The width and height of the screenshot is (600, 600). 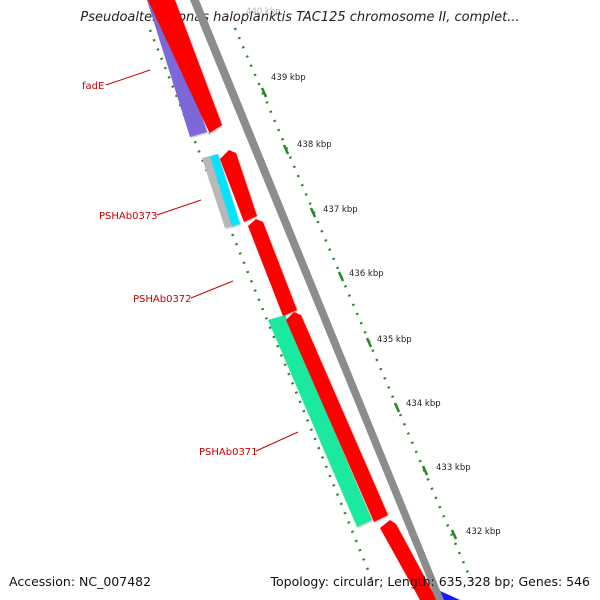 I want to click on tick-label: 432 kbp, so click(x=483, y=532).